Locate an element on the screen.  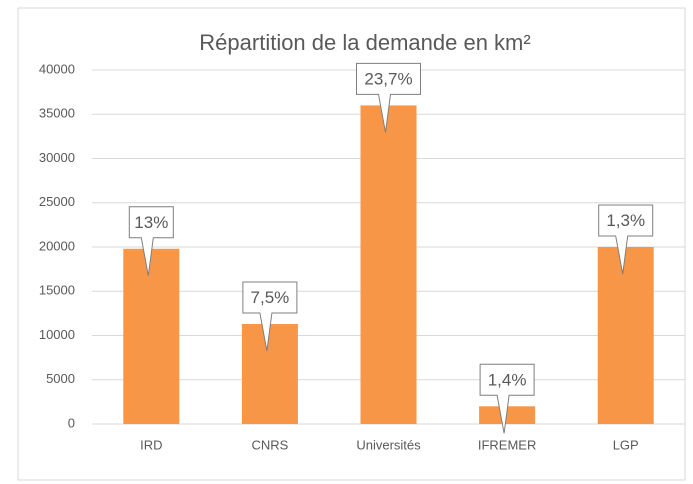
y-tick-label: 30000 is located at coordinates (57, 157).